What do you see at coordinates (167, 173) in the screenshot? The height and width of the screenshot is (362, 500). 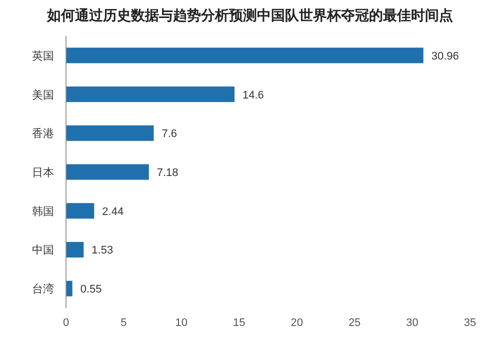 I see `data-label: 7.18` at bounding box center [167, 173].